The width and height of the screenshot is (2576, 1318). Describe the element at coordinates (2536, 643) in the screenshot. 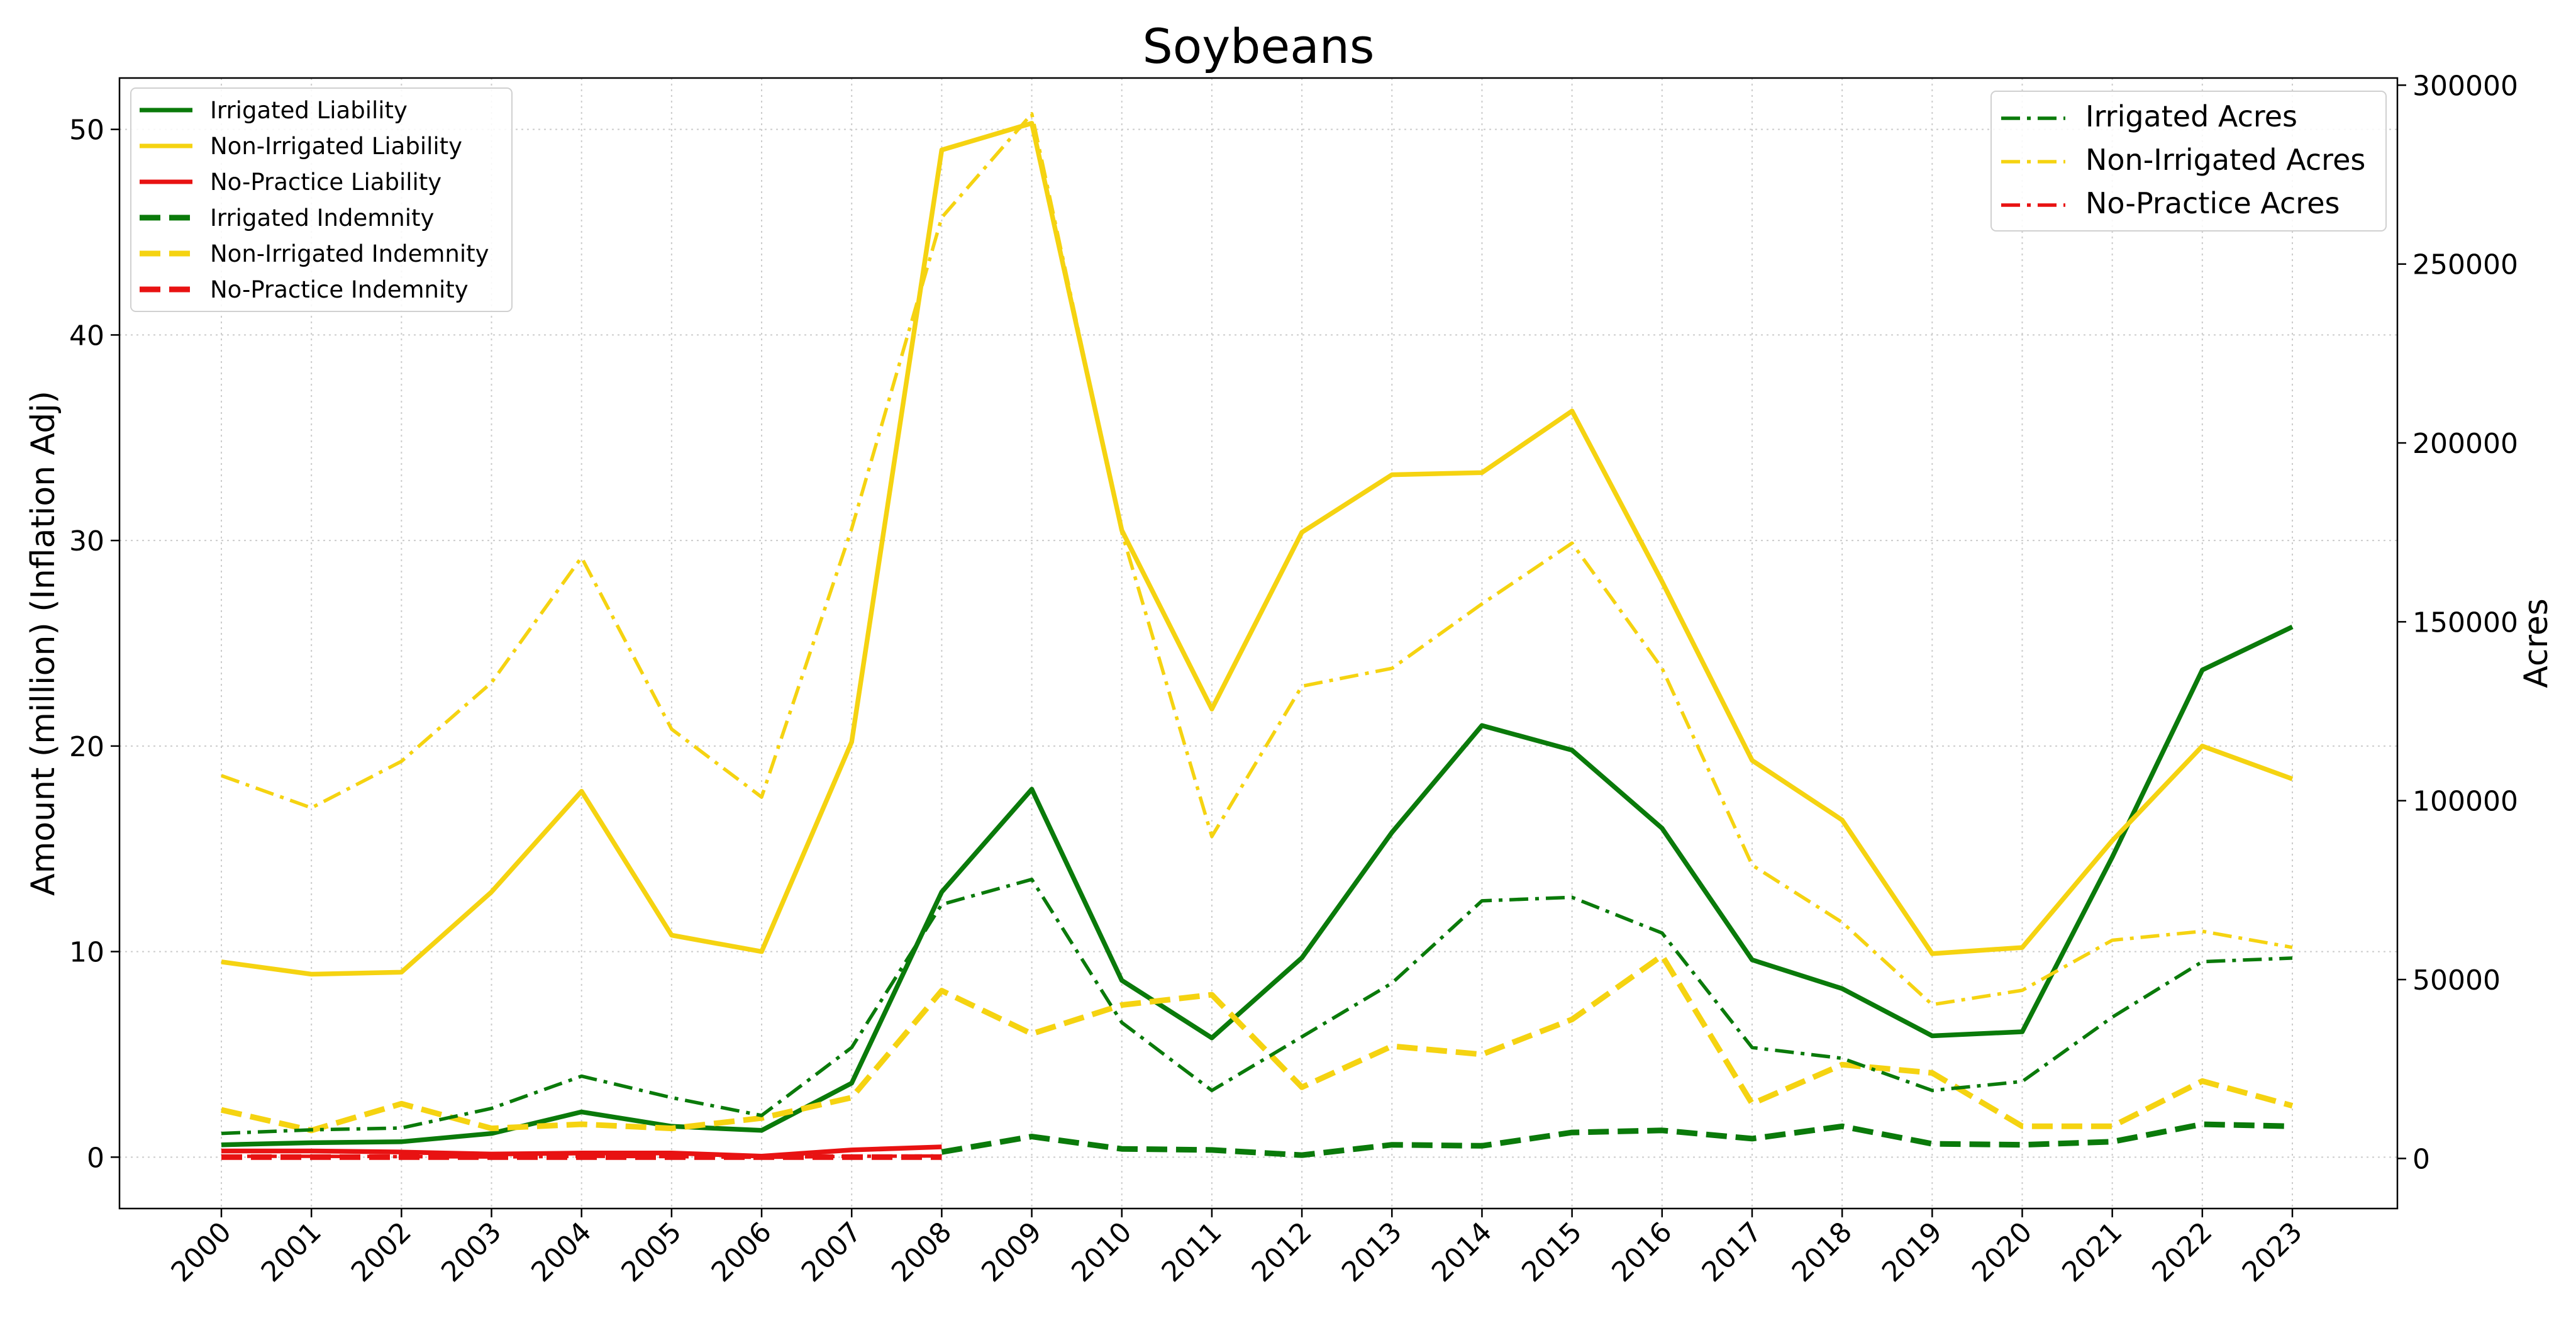

I see `y-axis-right-label: Acres` at that location.